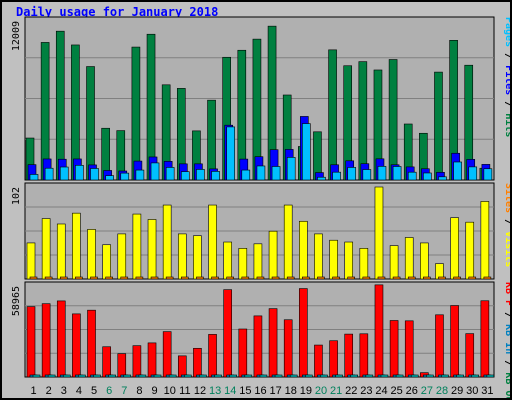 The height and width of the screenshot is (400, 512). I want to click on x-tick-label: 9, so click(155, 391).